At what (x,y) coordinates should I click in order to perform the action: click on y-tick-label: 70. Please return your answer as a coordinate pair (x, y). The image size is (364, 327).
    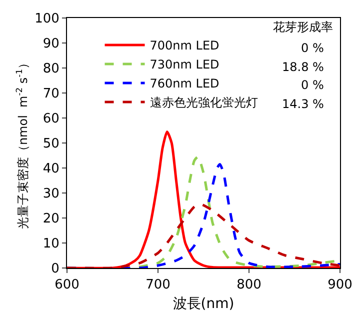
    Looking at the image, I should click on (51, 94).